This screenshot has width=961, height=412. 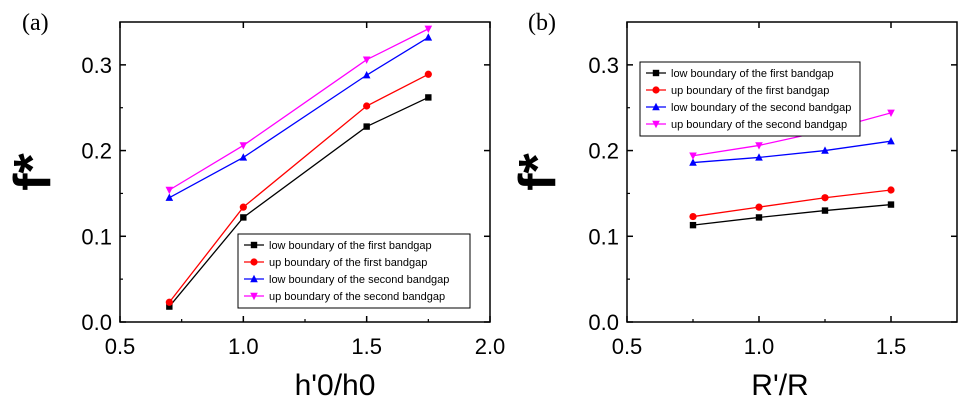 I want to click on panel-label: (a), so click(x=35, y=23).